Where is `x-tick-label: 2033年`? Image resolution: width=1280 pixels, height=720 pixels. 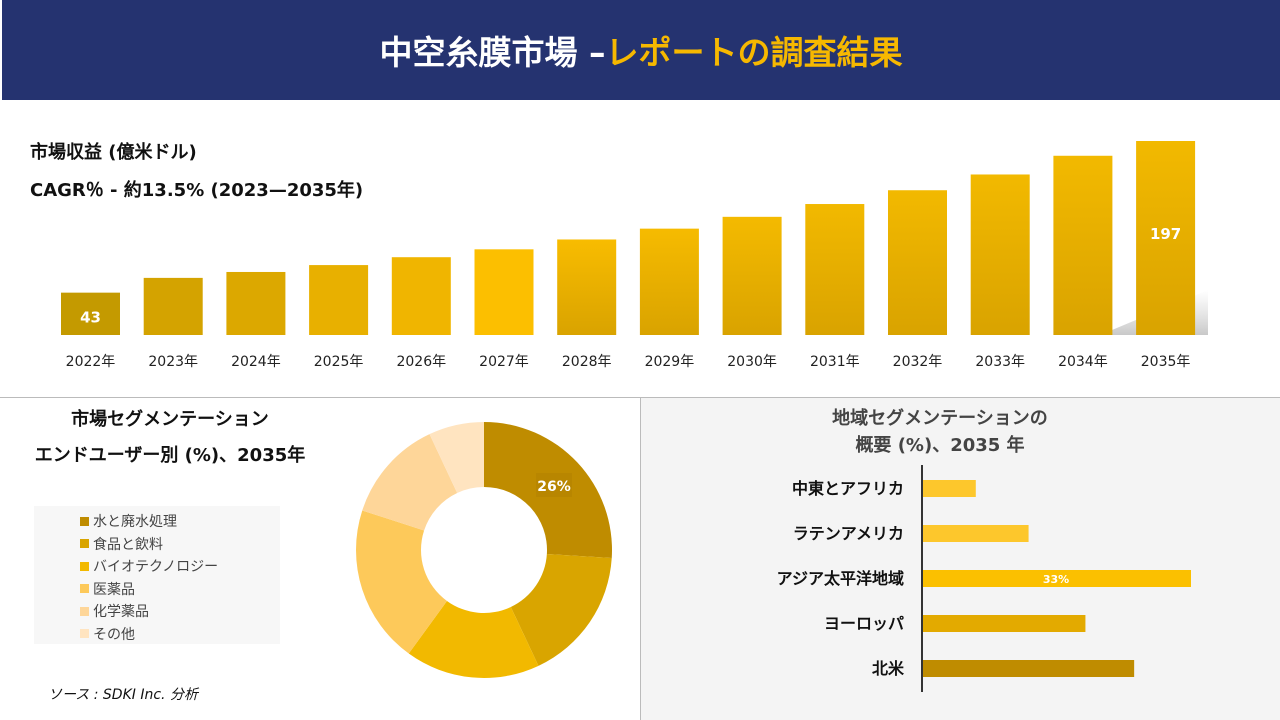
x-tick-label: 2033年 is located at coordinates (1000, 362).